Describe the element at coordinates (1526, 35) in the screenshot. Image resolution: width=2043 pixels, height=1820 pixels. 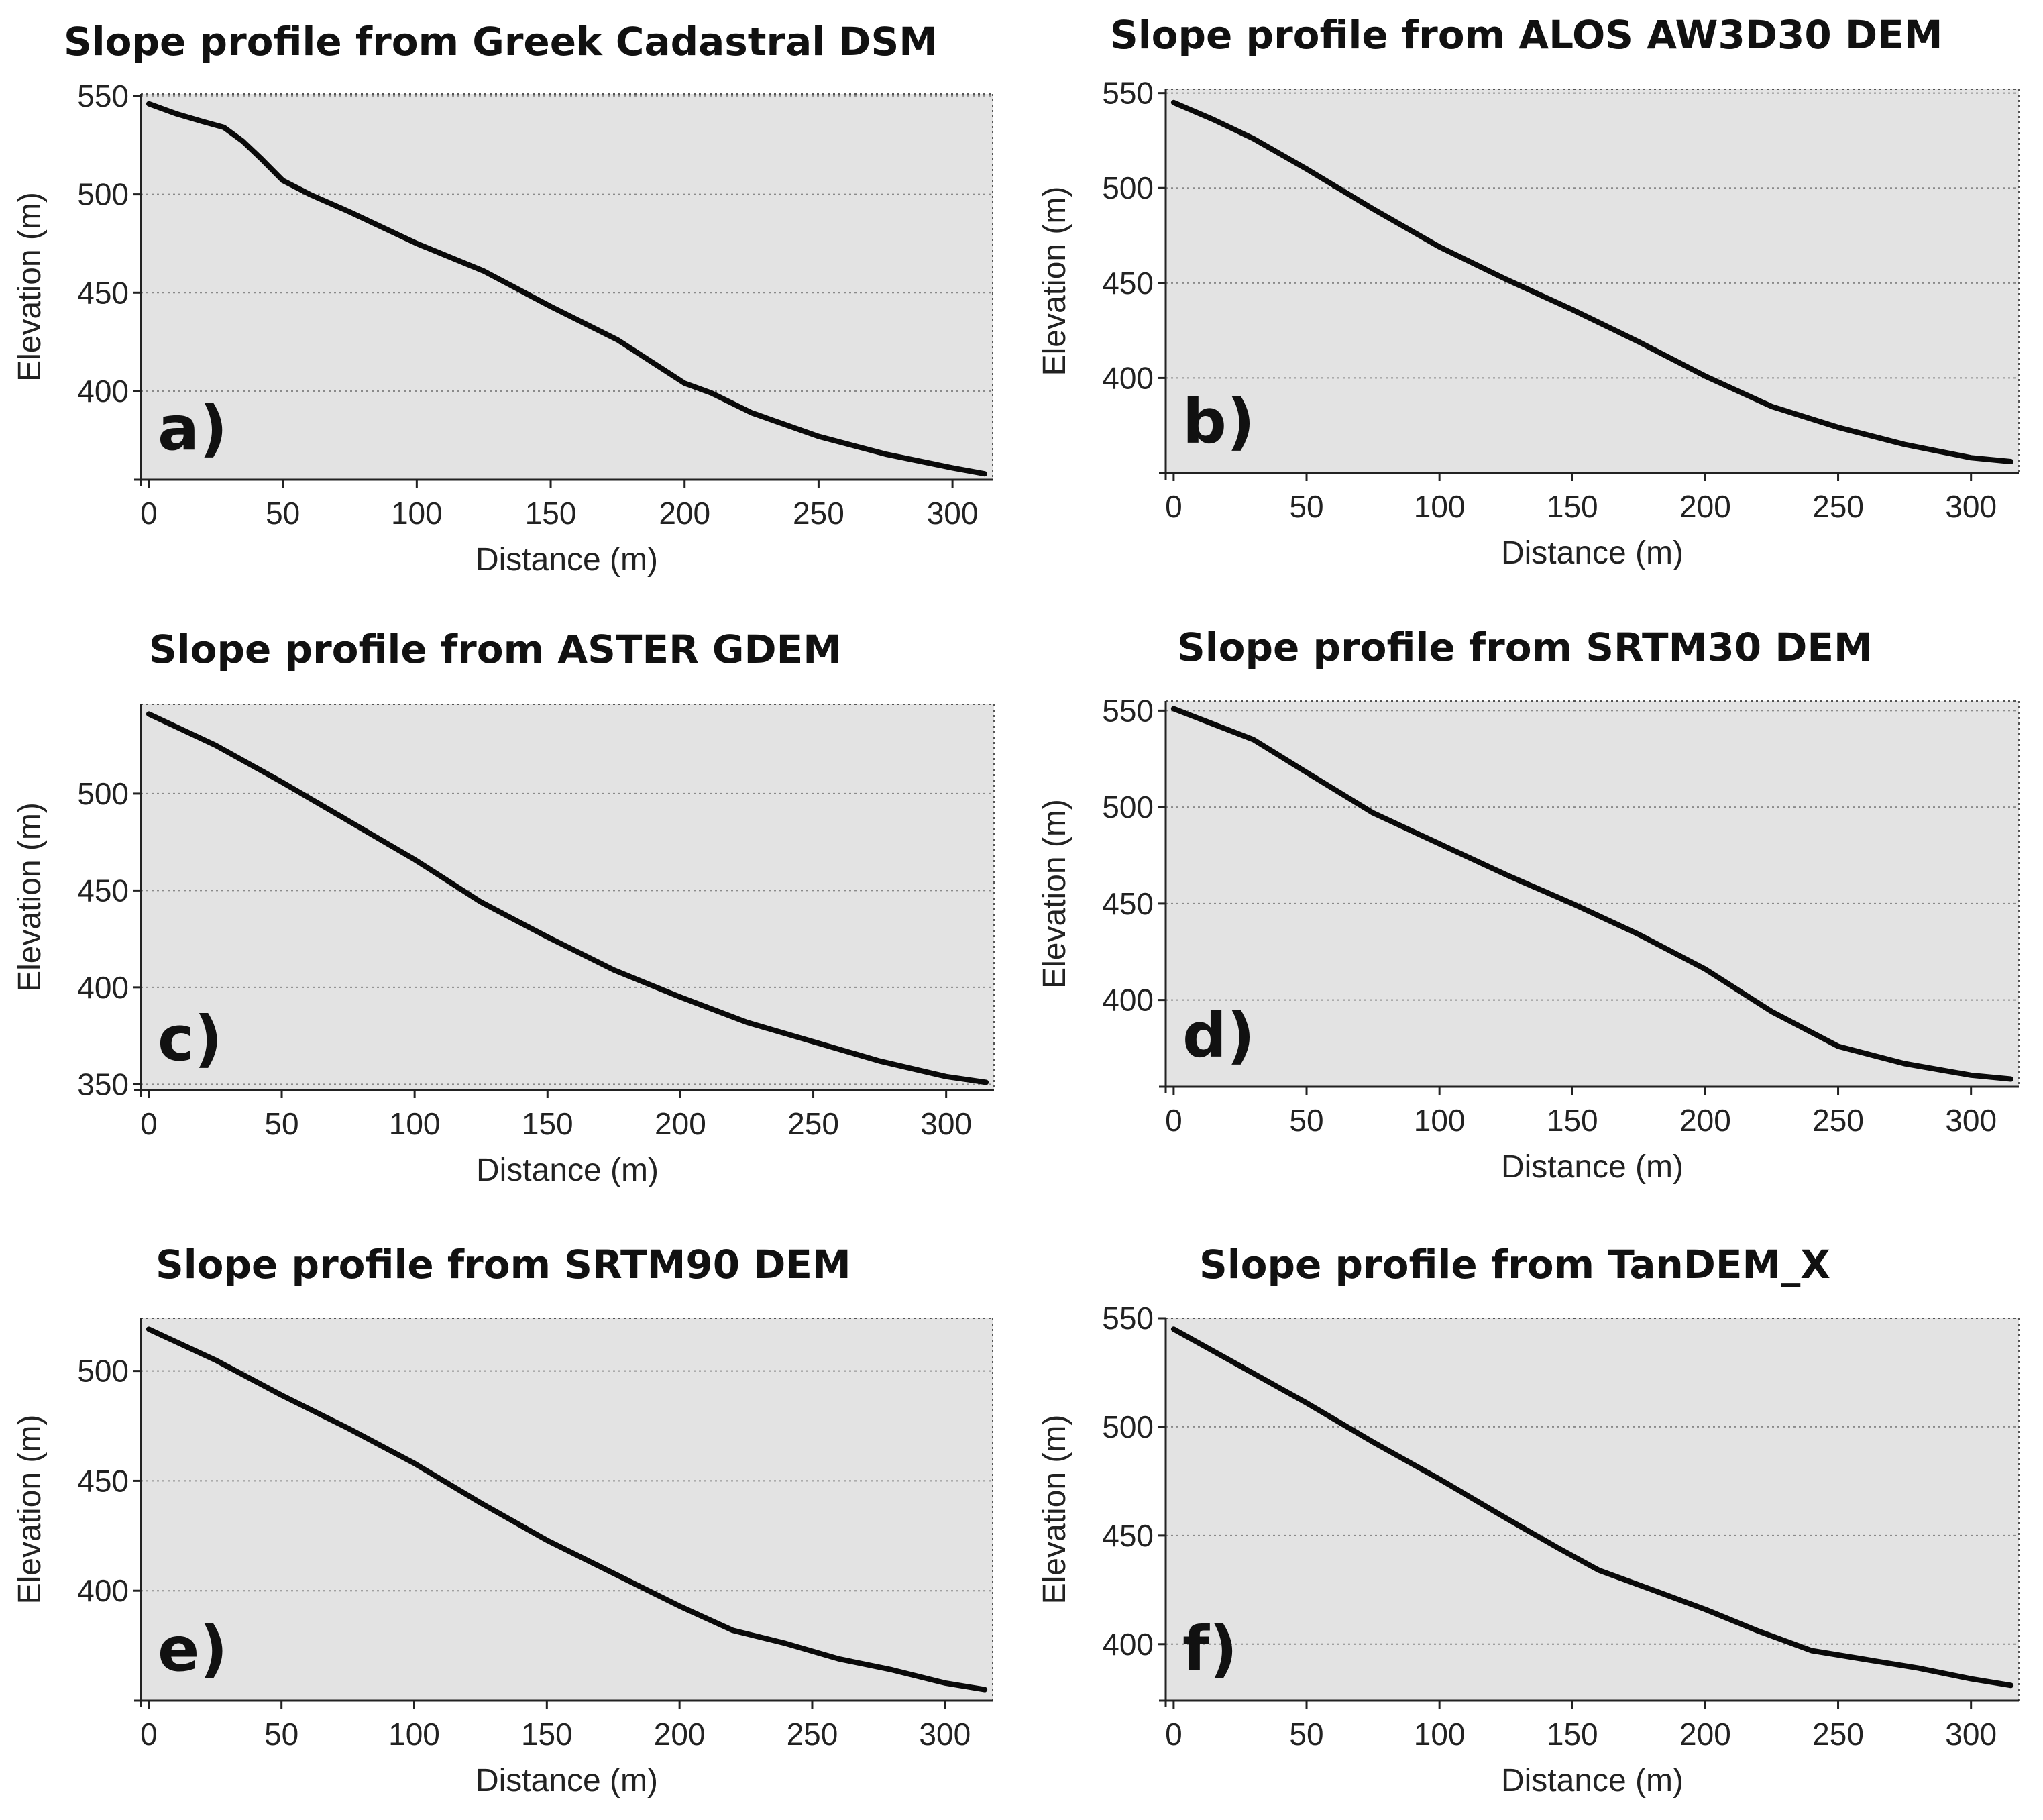
I see `chart-title: Slope profile from ALOS AW3D30 DEM` at that location.